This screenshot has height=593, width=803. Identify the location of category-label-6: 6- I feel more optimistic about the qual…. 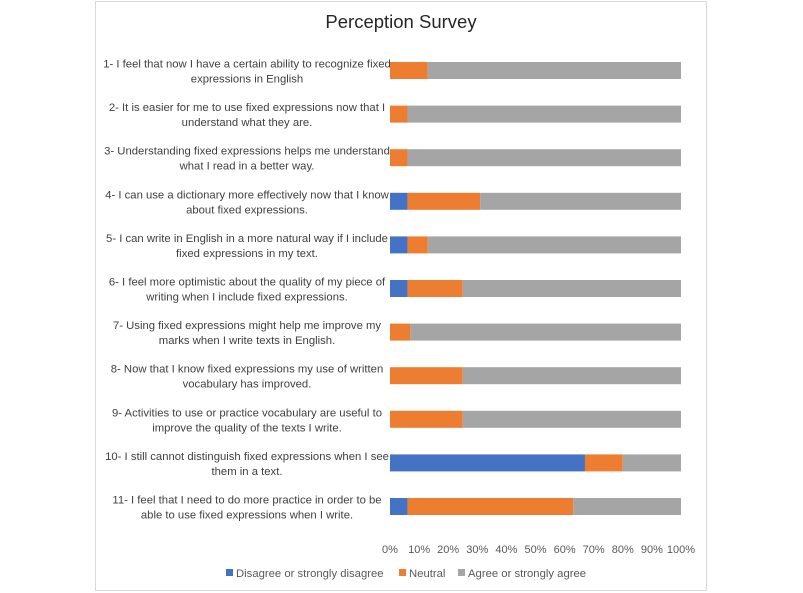
(247, 290).